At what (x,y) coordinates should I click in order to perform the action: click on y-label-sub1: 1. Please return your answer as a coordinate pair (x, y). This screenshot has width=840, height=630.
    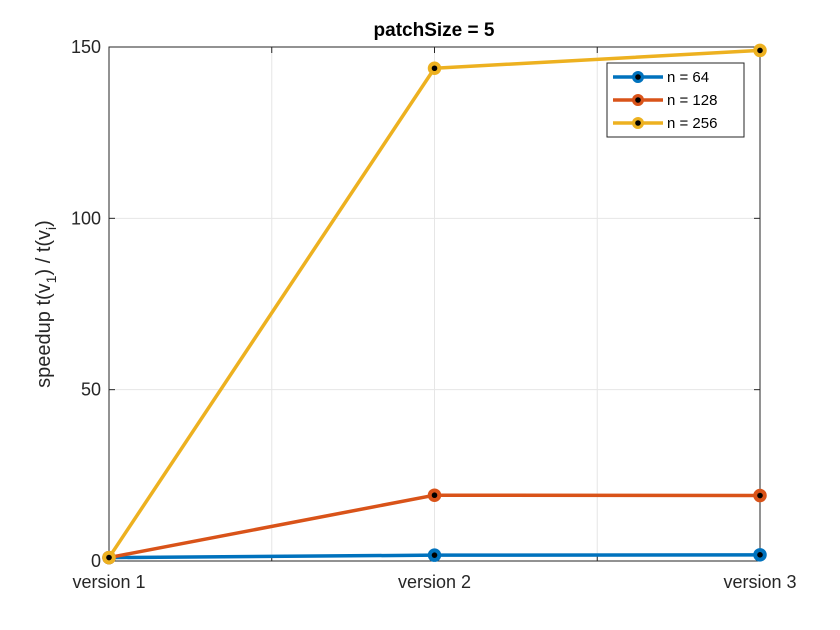
    Looking at the image, I should click on (51, 279).